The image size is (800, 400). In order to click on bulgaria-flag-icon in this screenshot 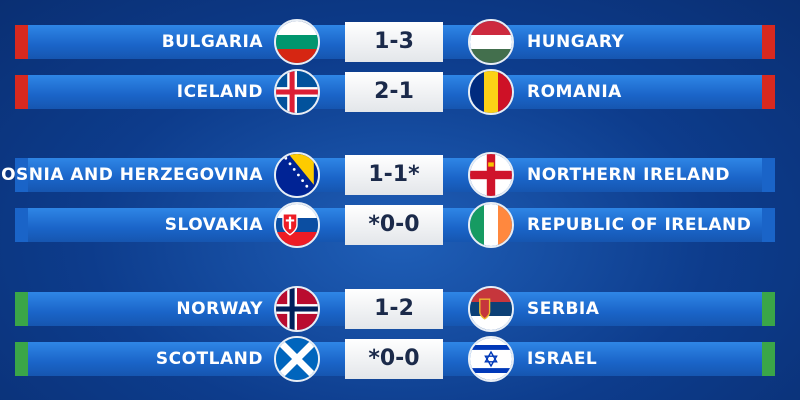, I will do `click(297, 42)`.